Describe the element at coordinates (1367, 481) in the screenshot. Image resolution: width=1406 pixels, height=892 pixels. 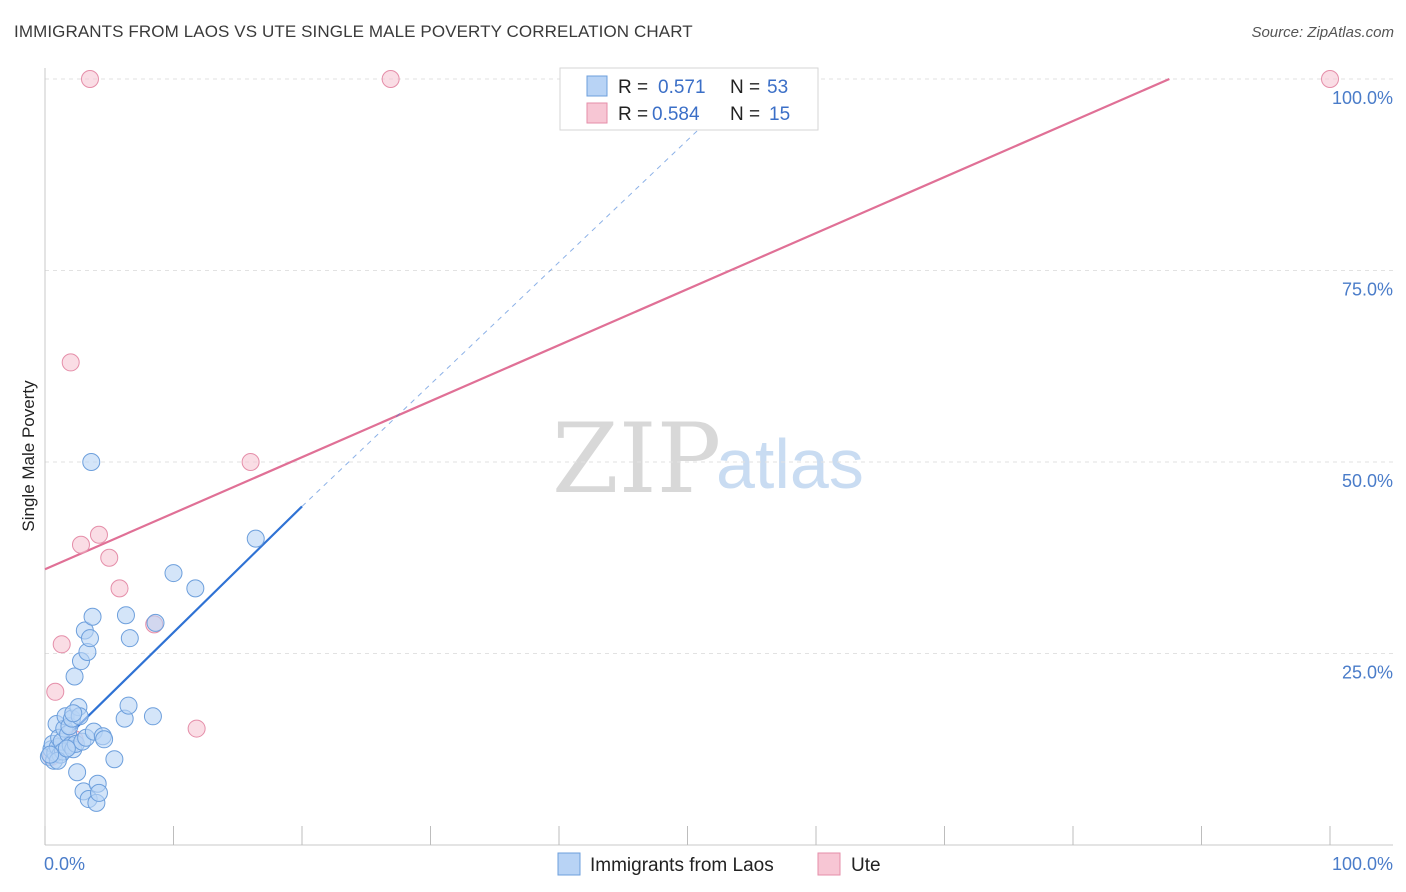
I see `y-tick-label-50: 50.0%` at that location.